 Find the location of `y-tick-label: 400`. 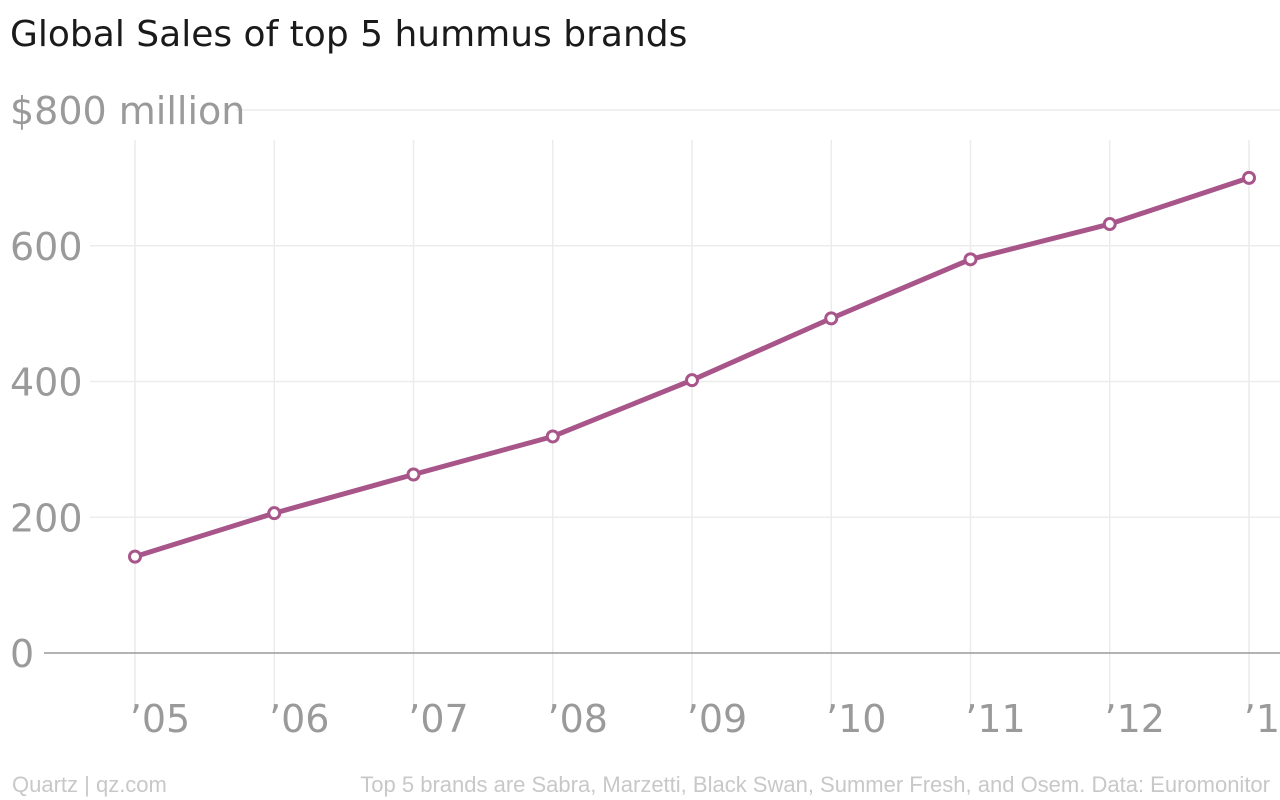

y-tick-label: 400 is located at coordinates (46, 383).